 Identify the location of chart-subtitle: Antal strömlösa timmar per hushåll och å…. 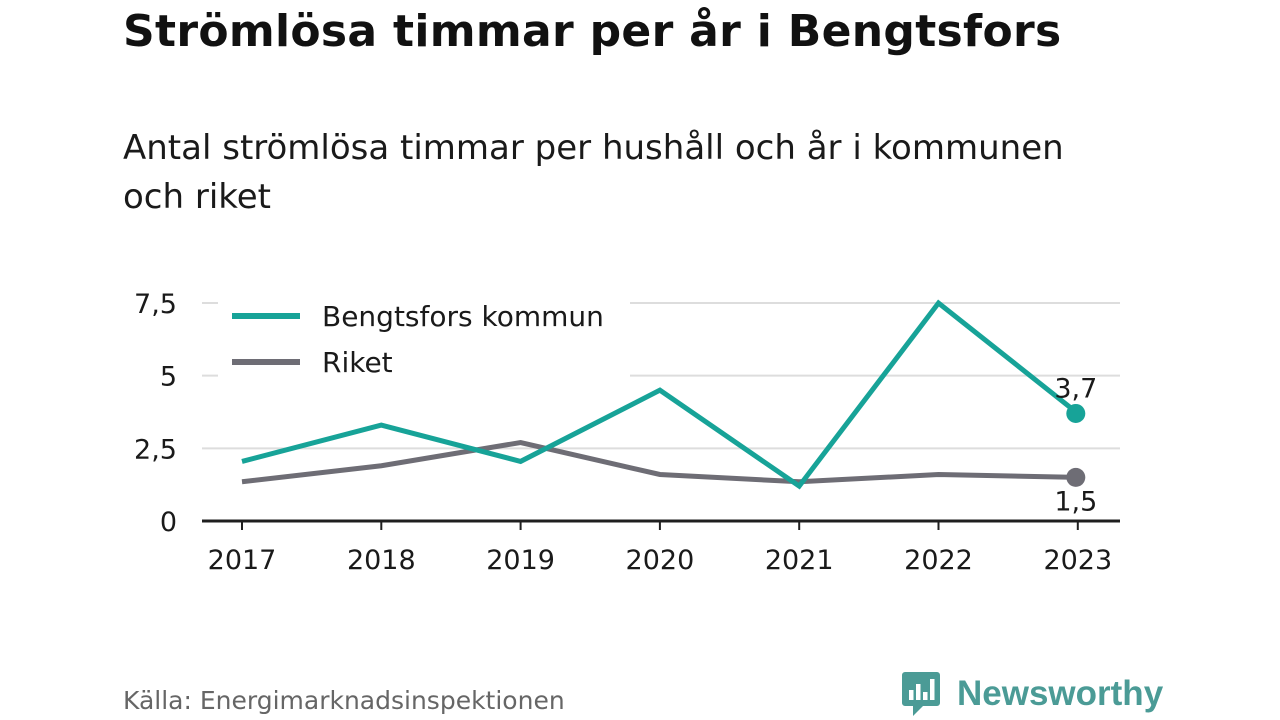
(593, 172).